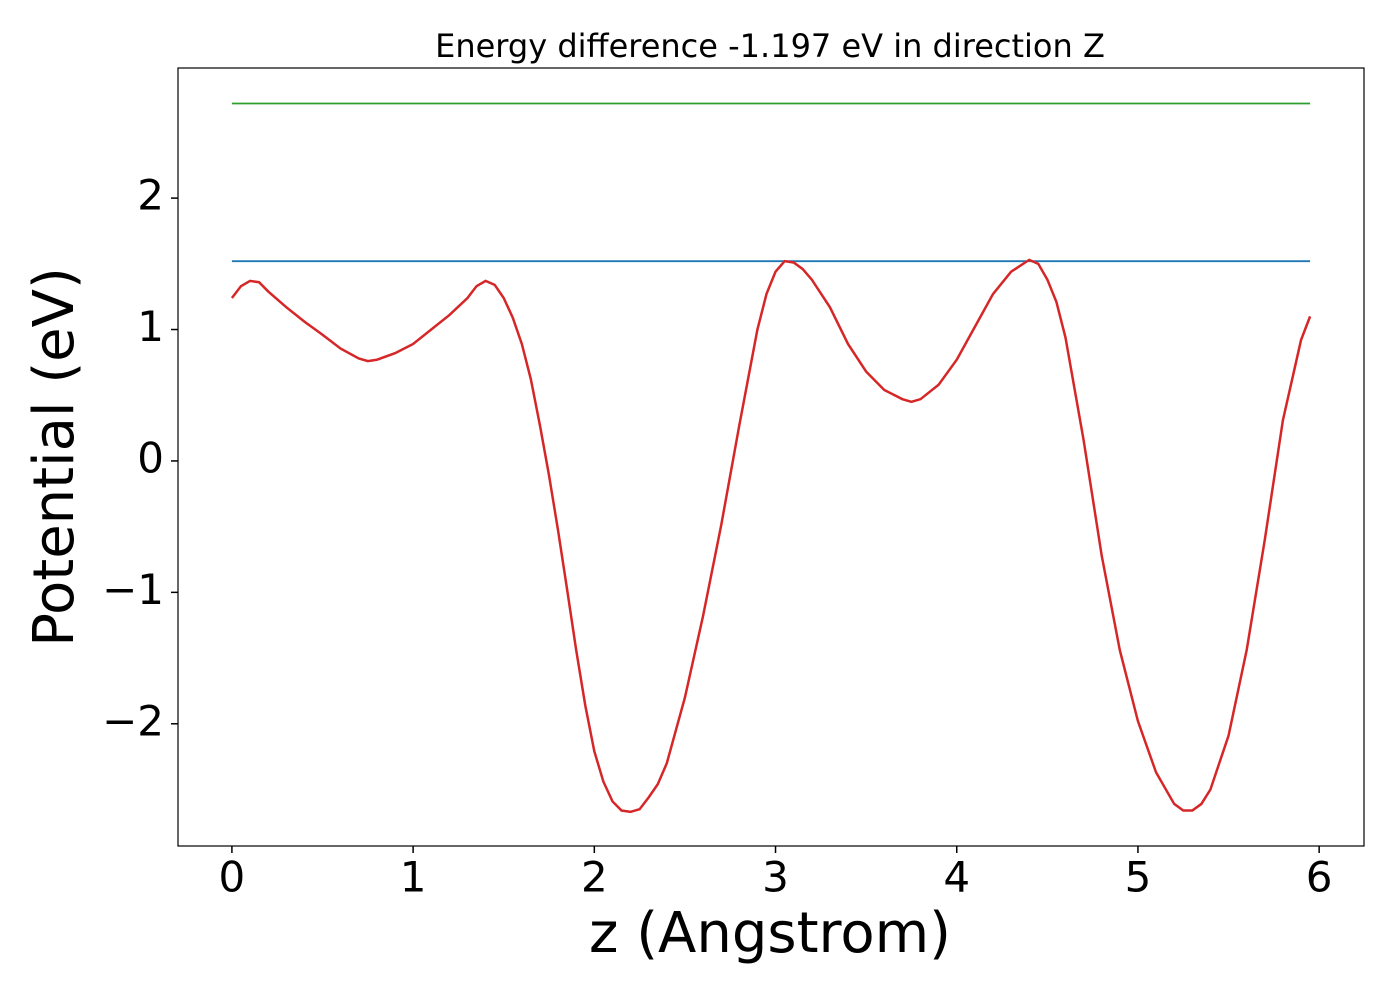 This screenshot has width=1400, height=1000. Describe the element at coordinates (413, 877) in the screenshot. I see `x-tick-label: 1` at that location.